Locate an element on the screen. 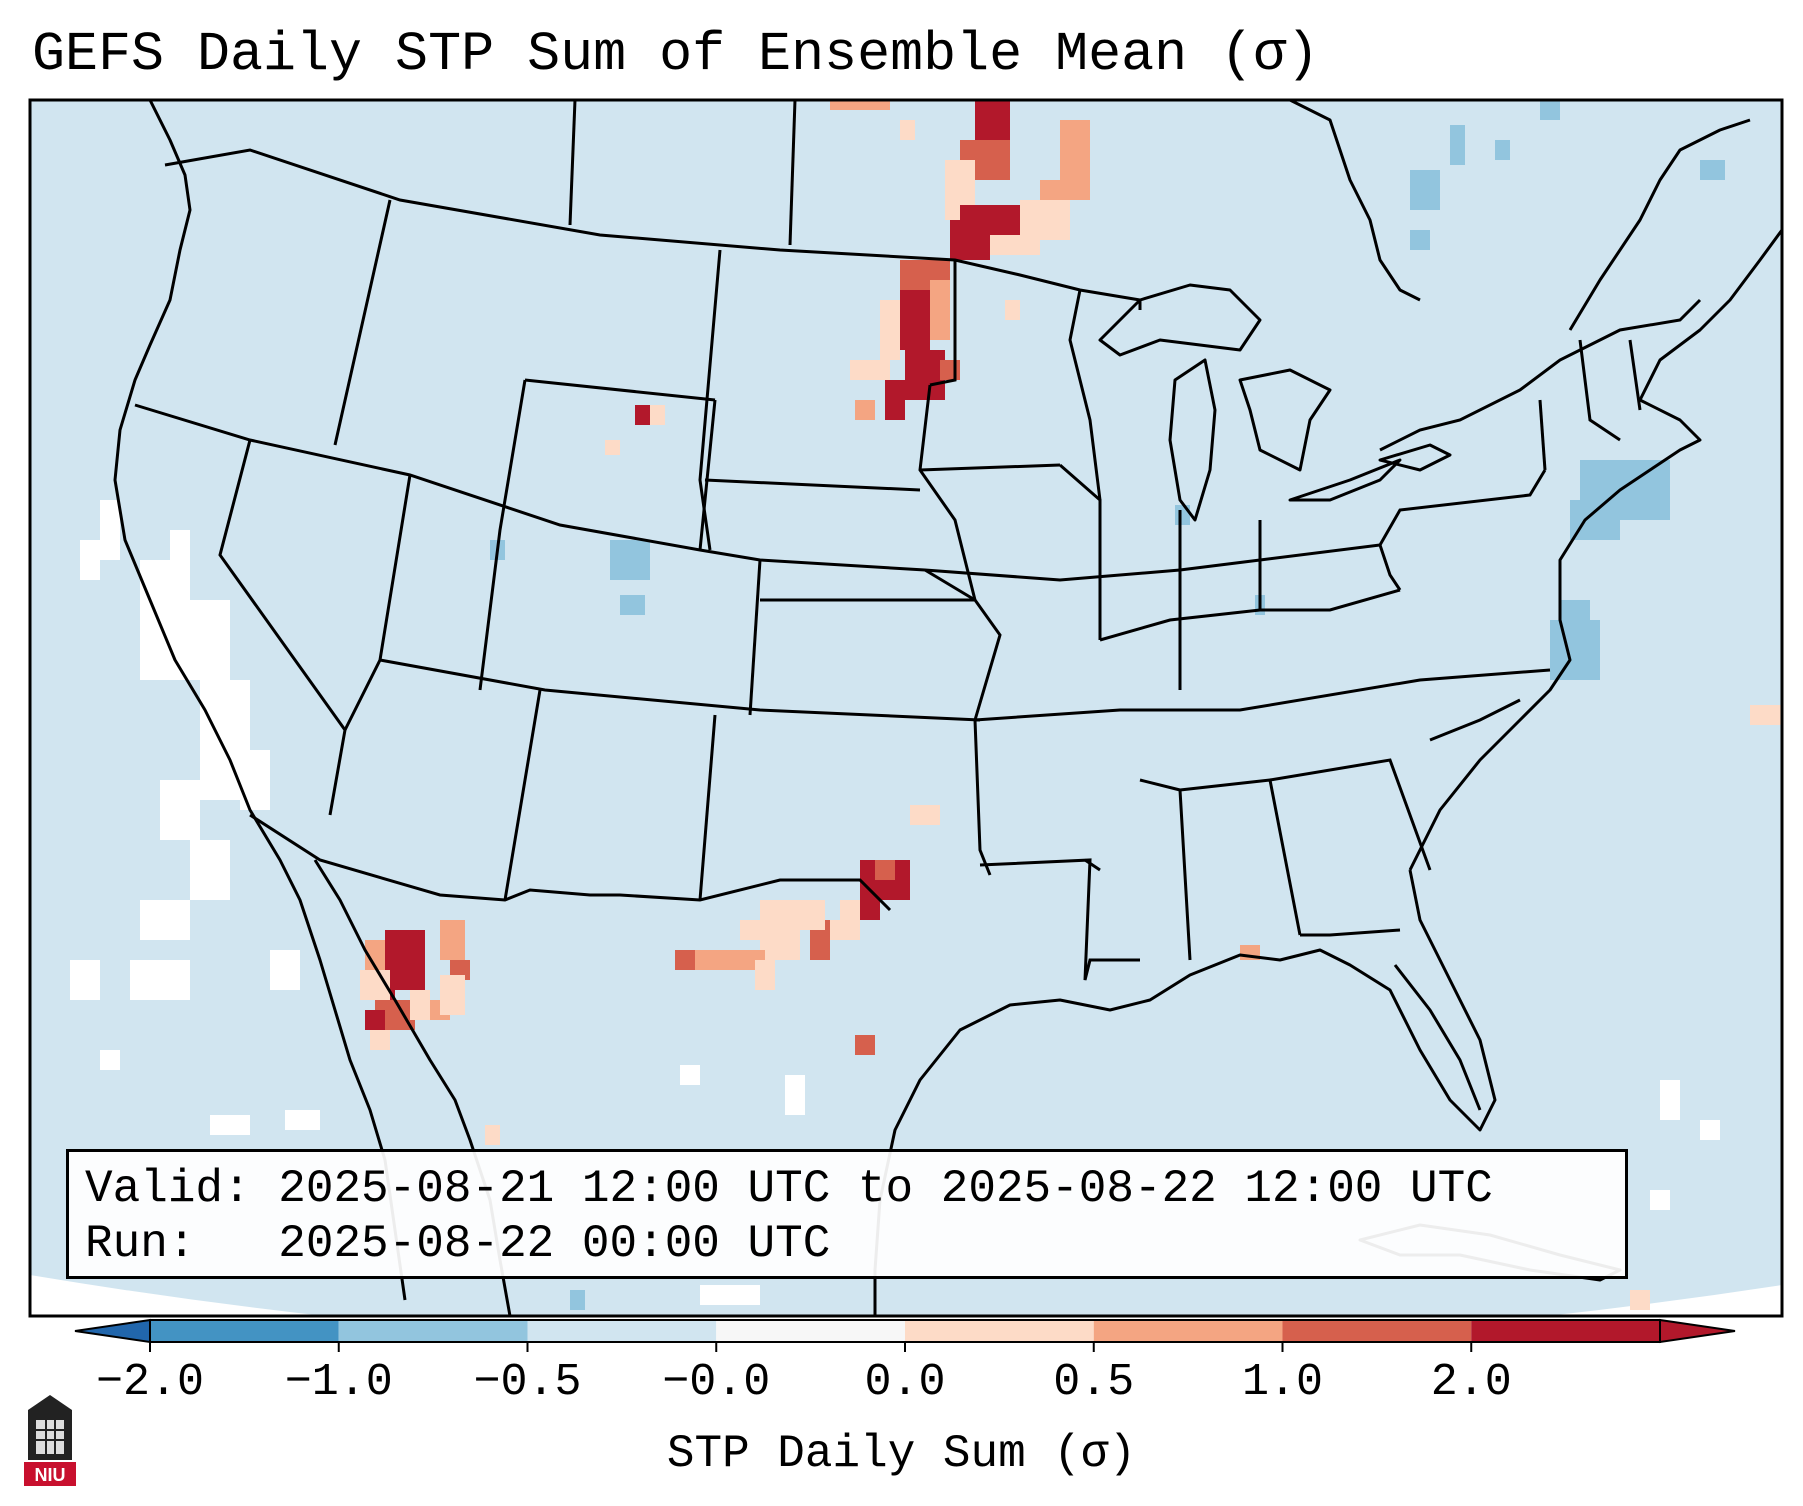  colorbar-extend-low is located at coordinates (112, 1331).